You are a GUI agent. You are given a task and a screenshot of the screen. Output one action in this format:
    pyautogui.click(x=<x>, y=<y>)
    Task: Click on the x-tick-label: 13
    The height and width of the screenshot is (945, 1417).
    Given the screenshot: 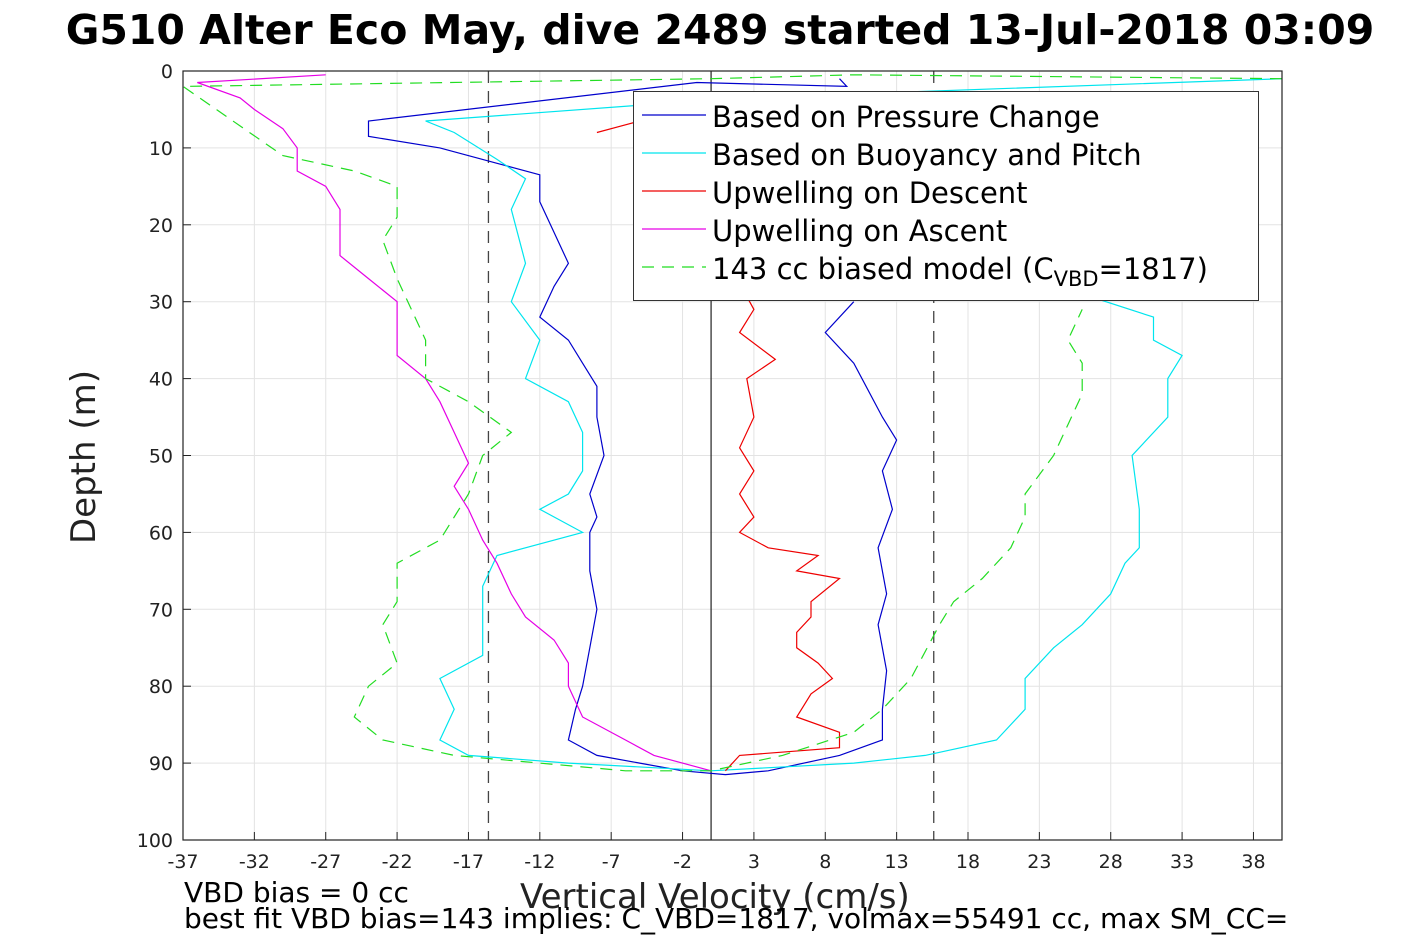 What is the action you would take?
    pyautogui.click(x=897, y=862)
    